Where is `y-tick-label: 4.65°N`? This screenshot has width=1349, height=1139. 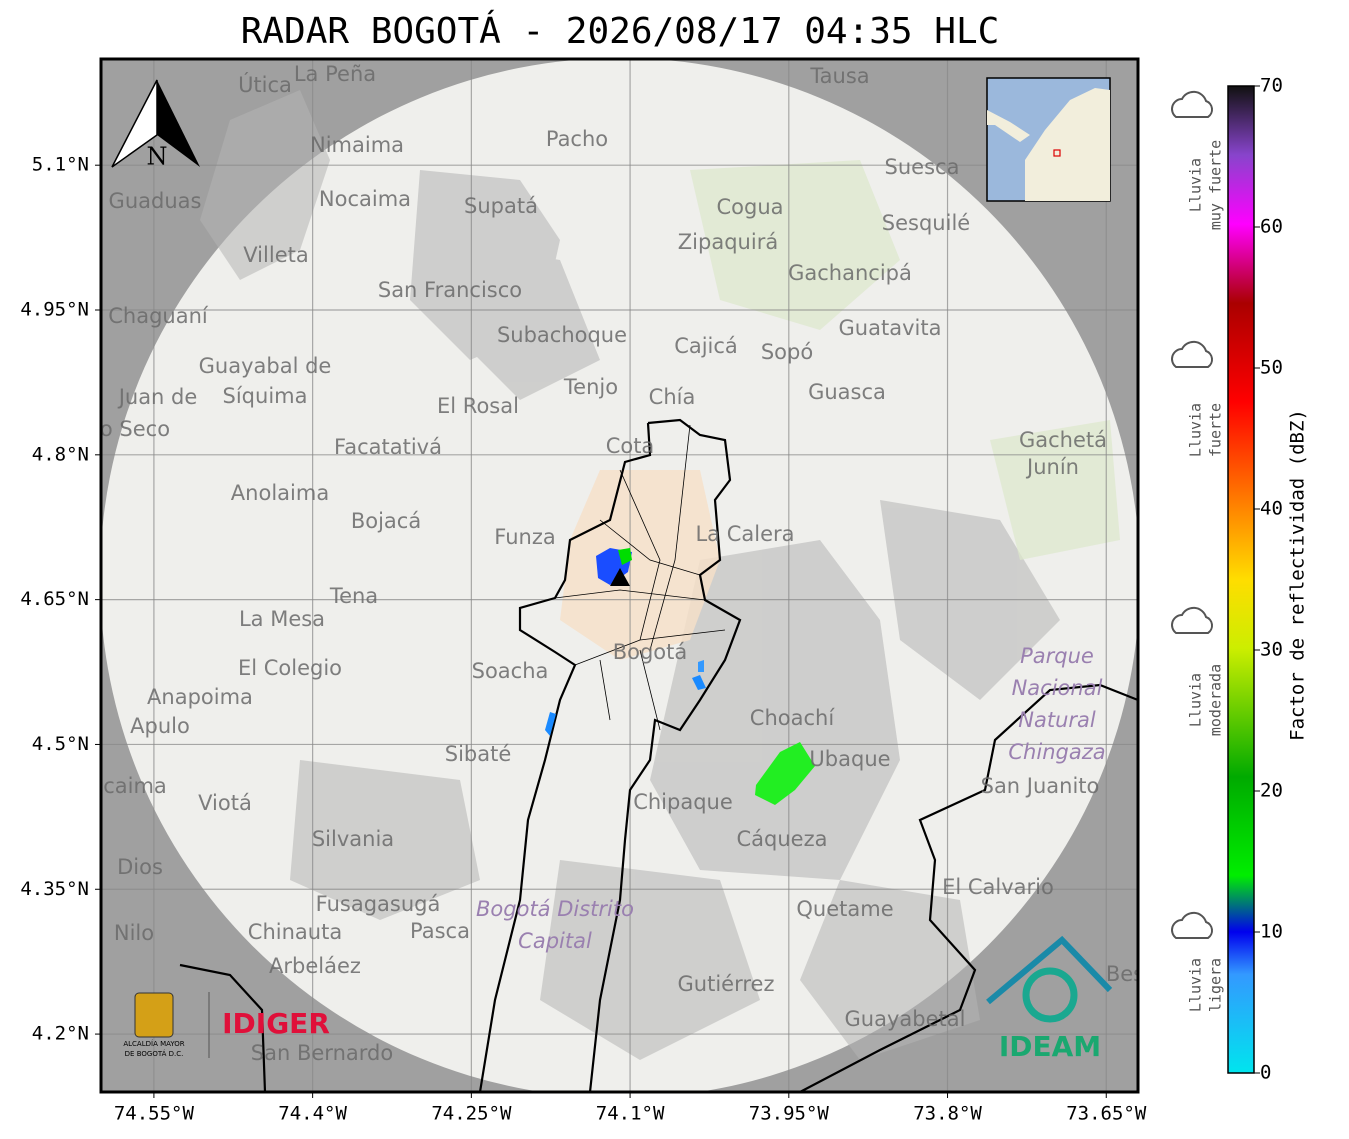 y-tick-label: 4.65°N is located at coordinates (54, 599).